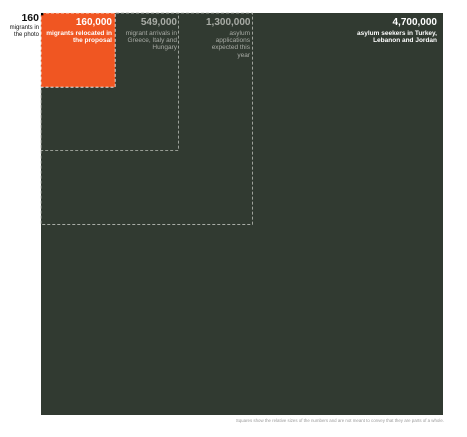 The height and width of the screenshot is (437, 467). I want to click on value-asylum-applications: 1,300,000, so click(228, 22).